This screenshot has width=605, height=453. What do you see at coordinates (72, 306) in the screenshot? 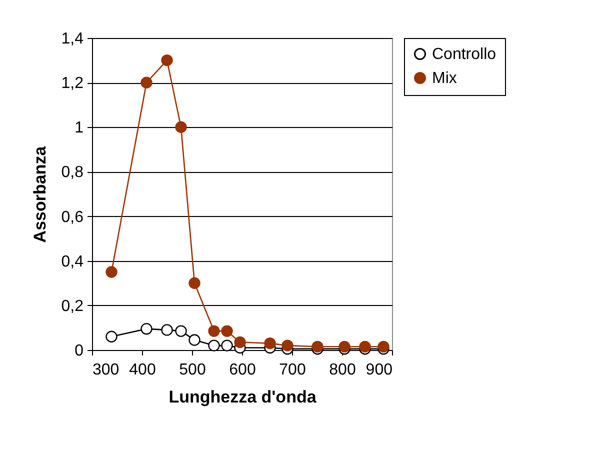
I see `y-tick-label: 0,2` at bounding box center [72, 306].